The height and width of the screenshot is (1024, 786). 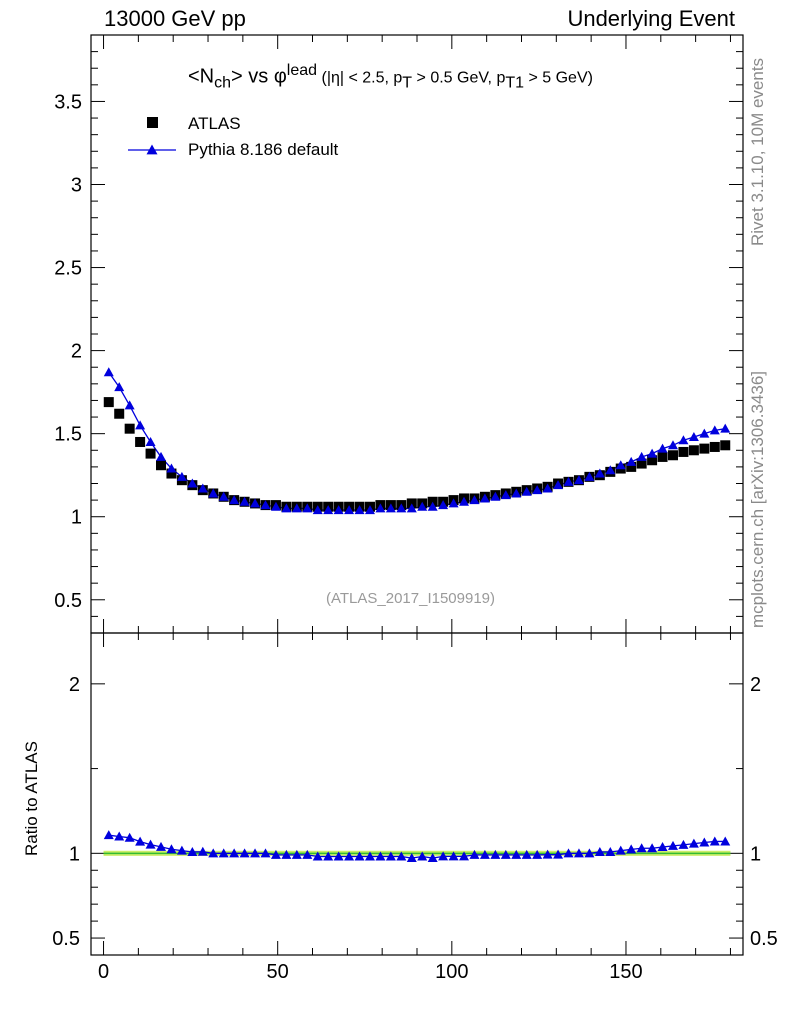 What do you see at coordinates (451, 972) in the screenshot?
I see `x-tick-label: 100` at bounding box center [451, 972].